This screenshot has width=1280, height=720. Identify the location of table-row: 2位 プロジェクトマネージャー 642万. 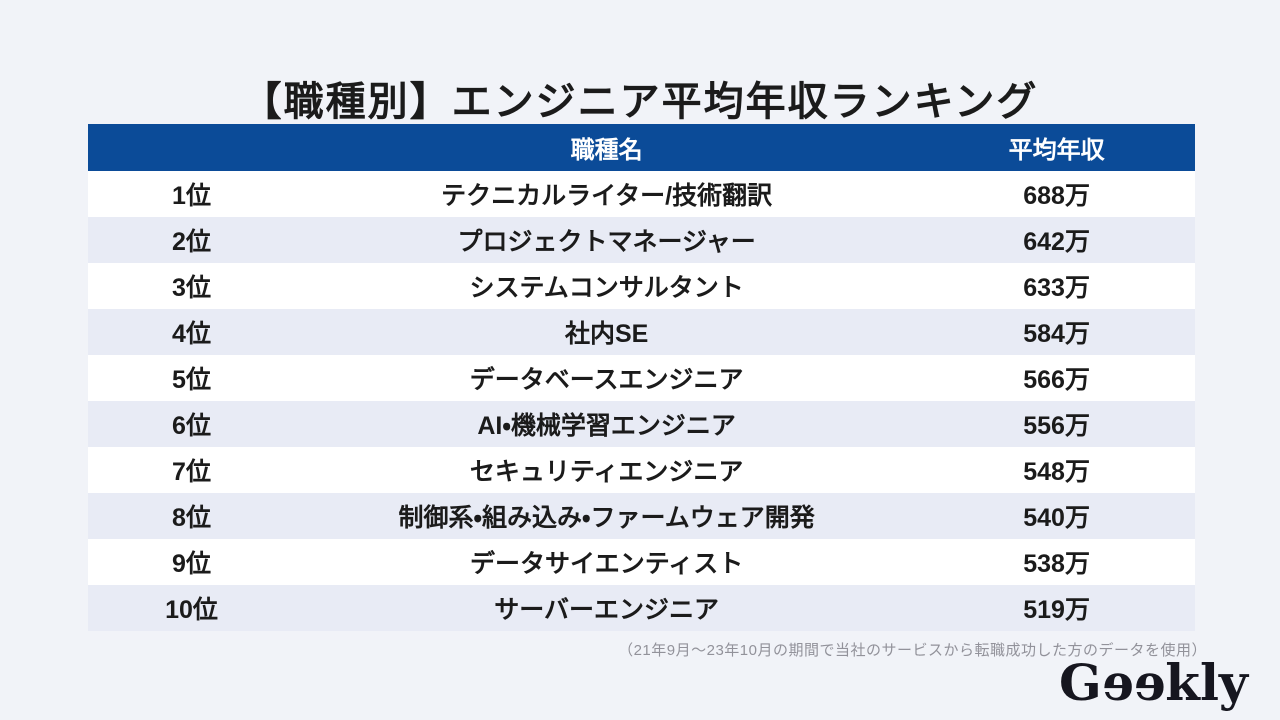
(641, 240).